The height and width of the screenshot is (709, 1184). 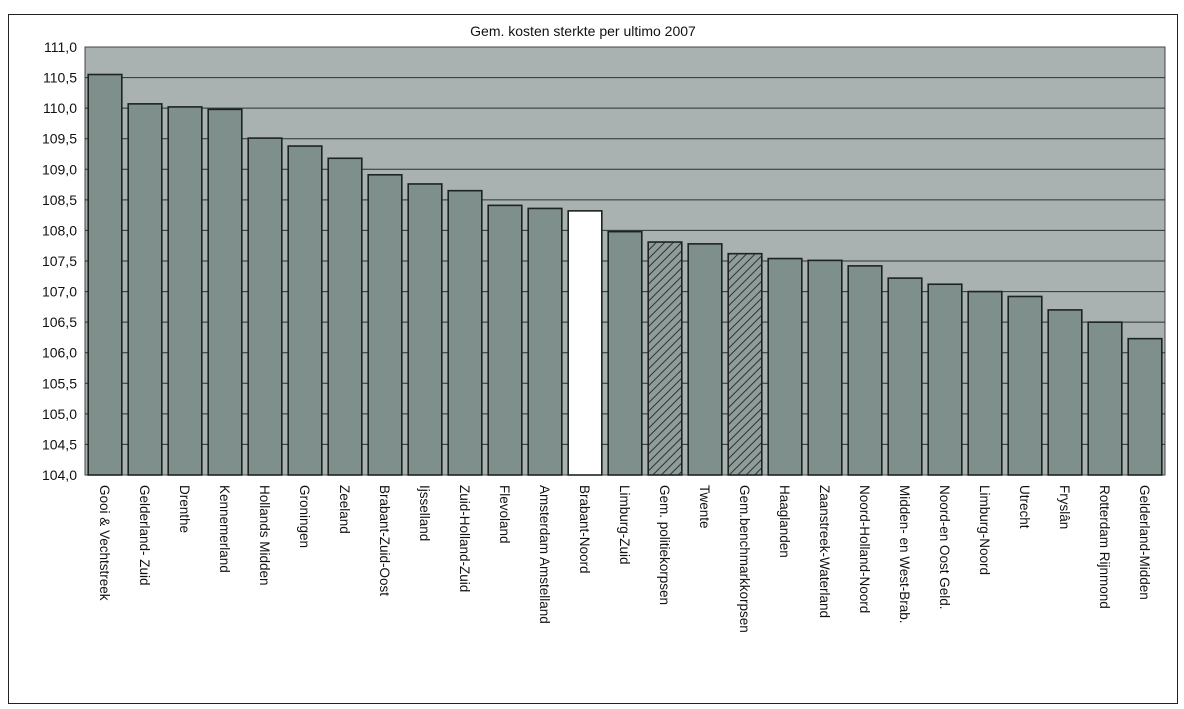 What do you see at coordinates (784, 521) in the screenshot?
I see `x-tick-label: Haaglanden` at bounding box center [784, 521].